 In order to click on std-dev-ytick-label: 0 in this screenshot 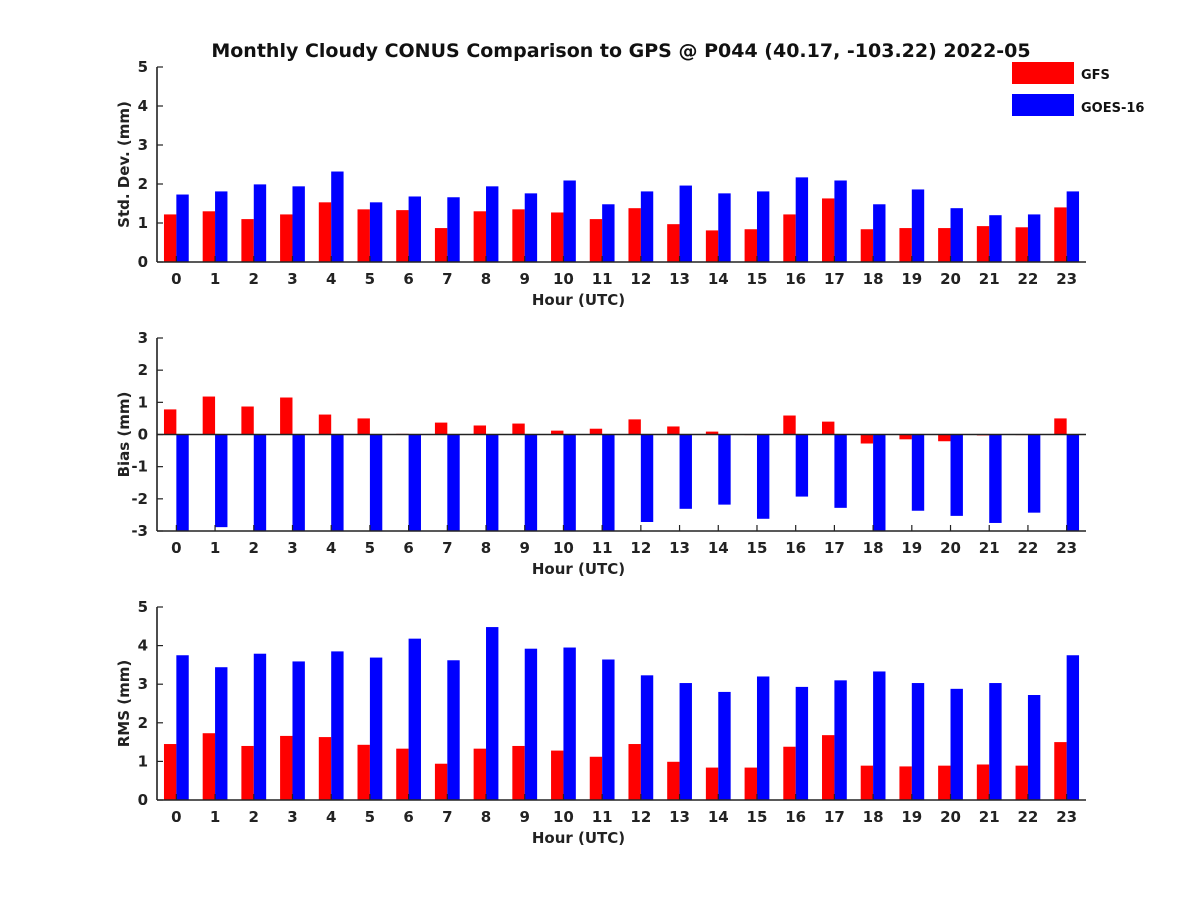, I will do `click(143, 262)`.